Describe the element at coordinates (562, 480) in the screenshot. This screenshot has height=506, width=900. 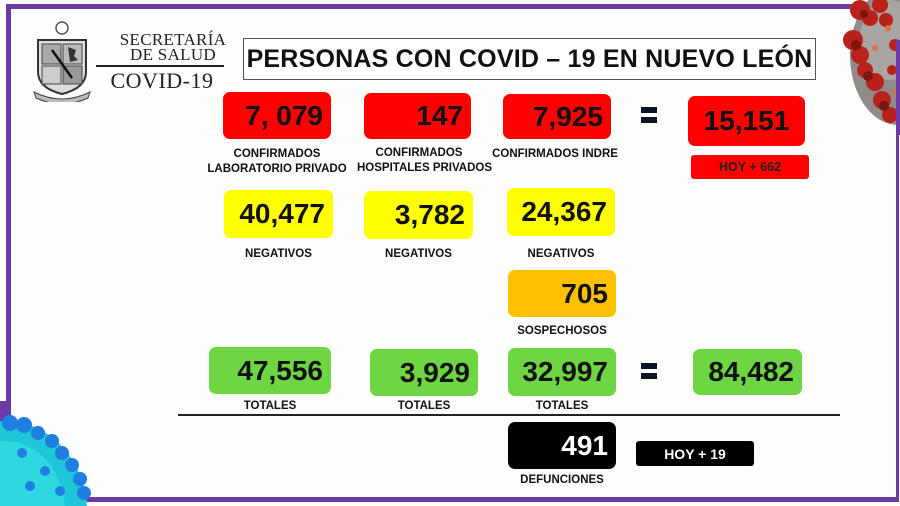
I see `deaths-label: DEFUNCIONES` at that location.